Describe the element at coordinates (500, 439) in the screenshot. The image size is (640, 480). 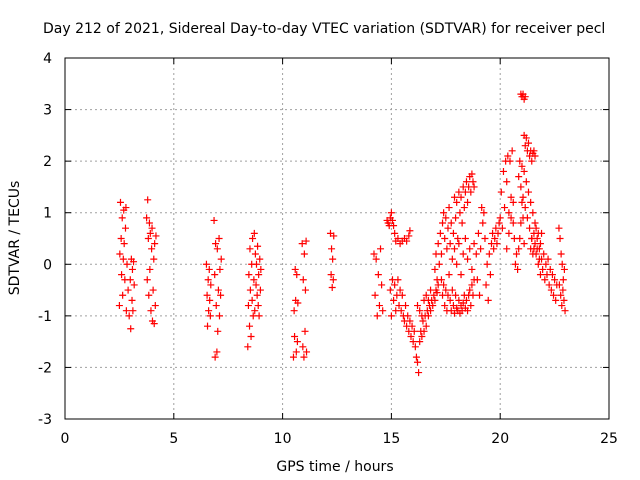
I see `x-tick-label: 20` at that location.